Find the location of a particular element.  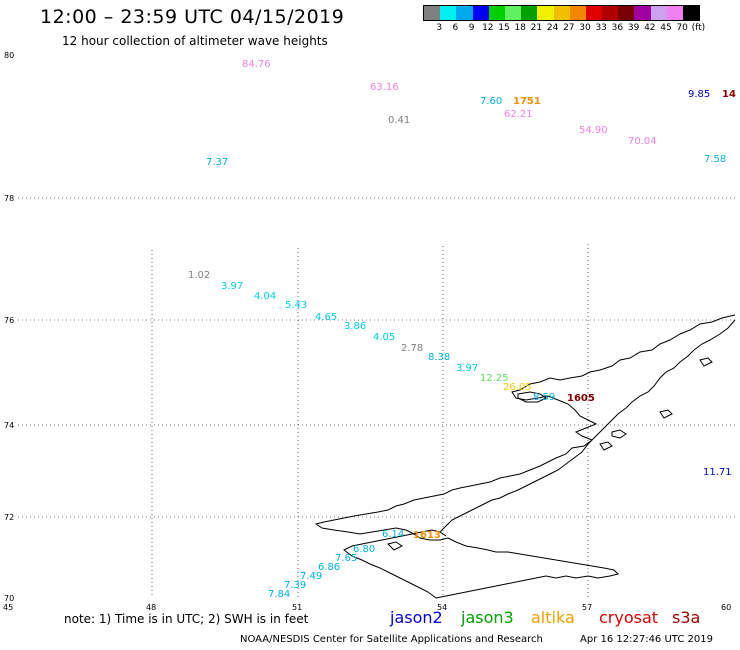

wave-height-label: 4.05 is located at coordinates (384, 337).